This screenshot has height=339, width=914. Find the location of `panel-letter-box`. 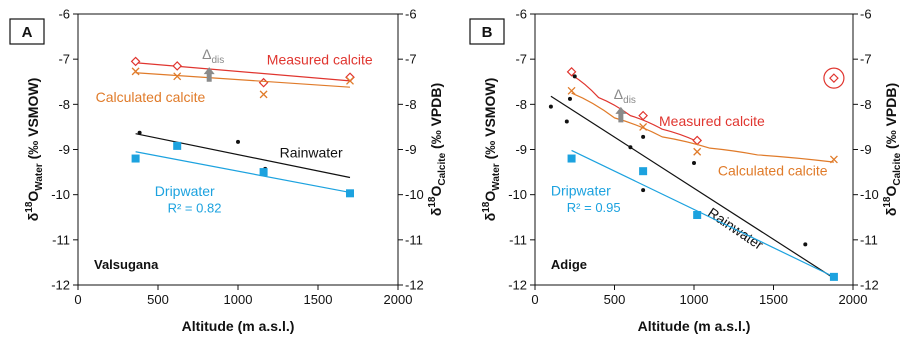

panel-letter-box is located at coordinates (487, 31).